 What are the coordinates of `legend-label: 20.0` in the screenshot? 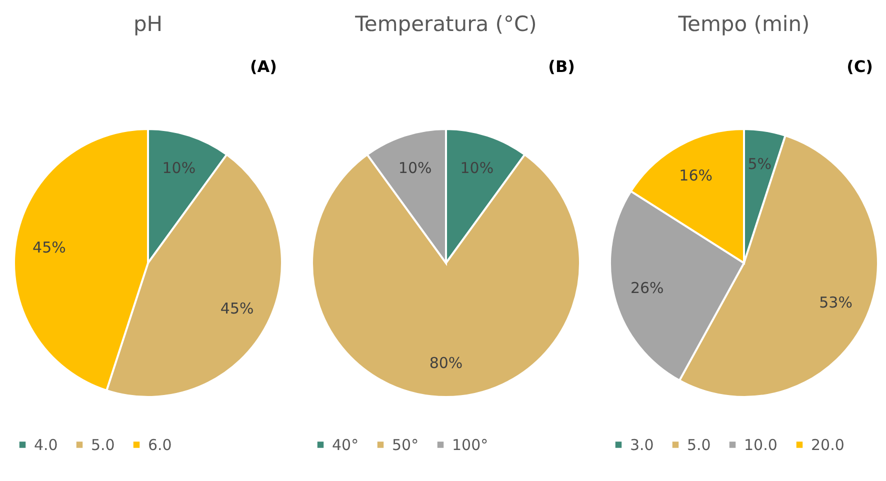 It's located at (827, 445).